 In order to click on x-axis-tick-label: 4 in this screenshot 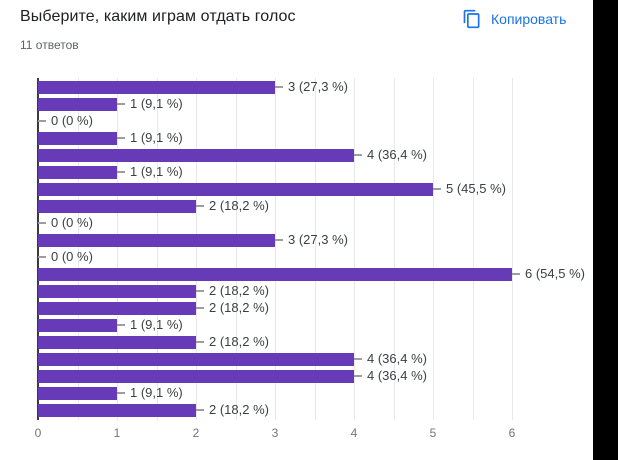, I will do `click(354, 433)`.